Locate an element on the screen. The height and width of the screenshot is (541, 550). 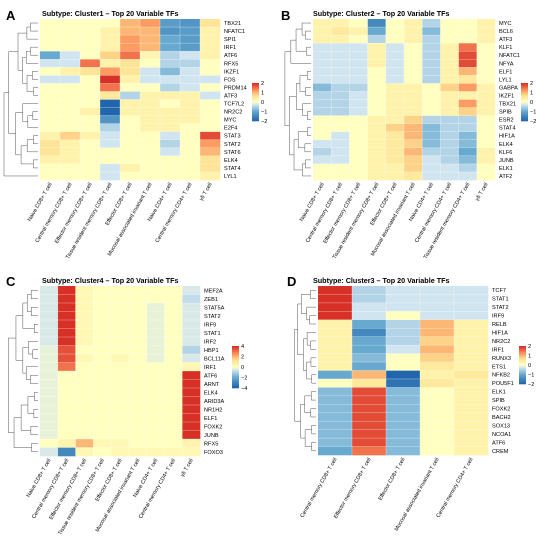
row-label: ELK1 is located at coordinates (499, 393).